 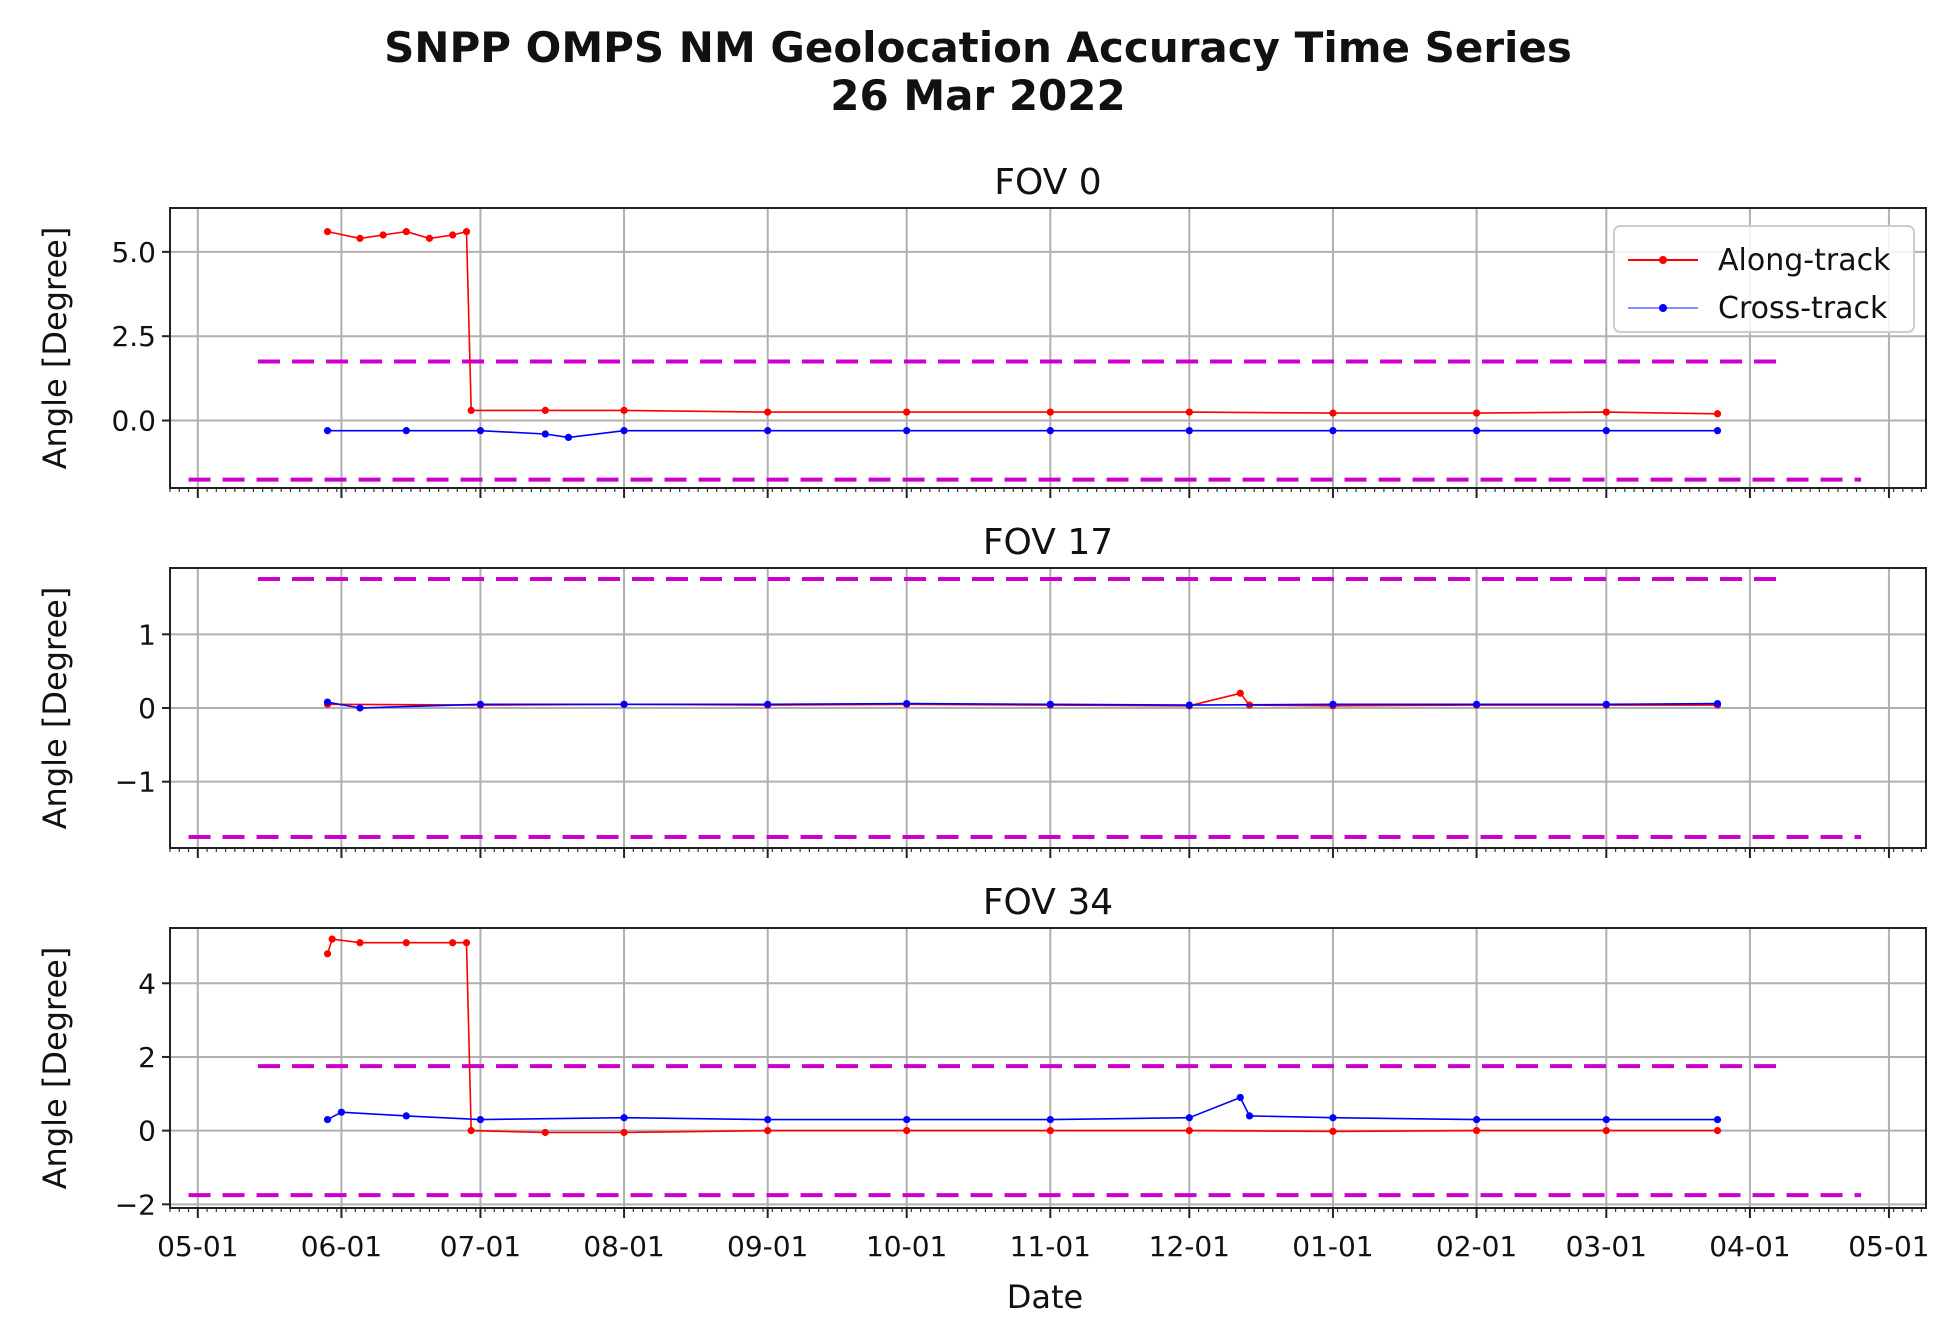 What do you see at coordinates (1048, 542) in the screenshot?
I see `panel-title: FOV 17` at bounding box center [1048, 542].